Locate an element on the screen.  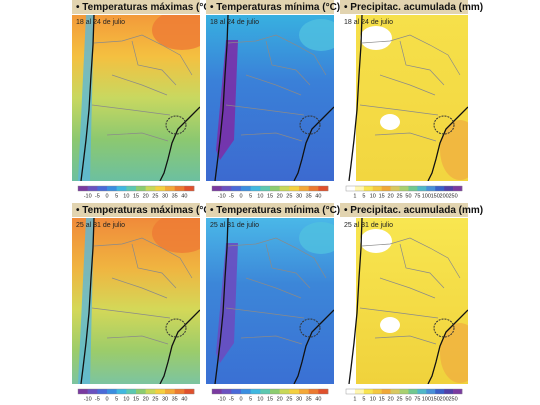
colorbar-label: 25 is located at coordinates (155, 196).